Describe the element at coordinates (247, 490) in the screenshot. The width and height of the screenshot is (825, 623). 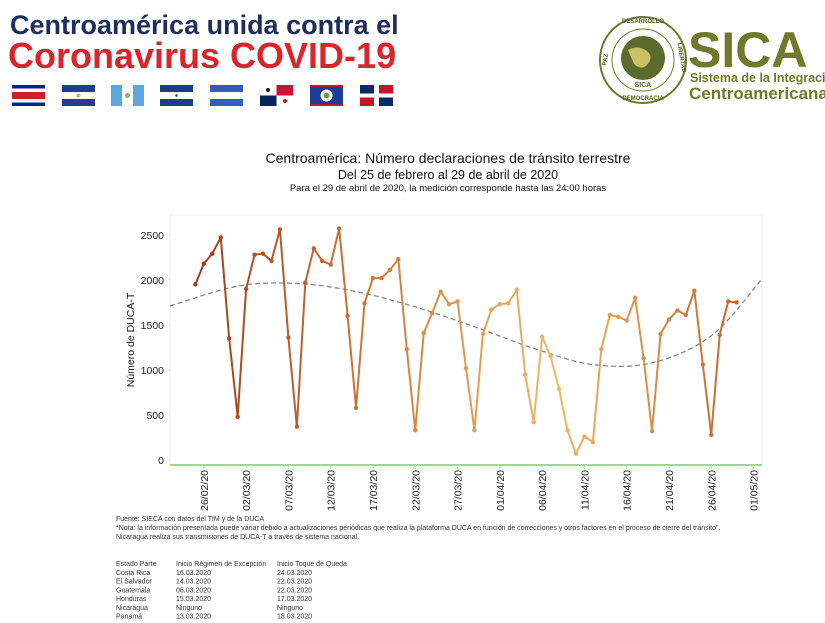
I see `x-tick-label: 02/03/20` at that location.